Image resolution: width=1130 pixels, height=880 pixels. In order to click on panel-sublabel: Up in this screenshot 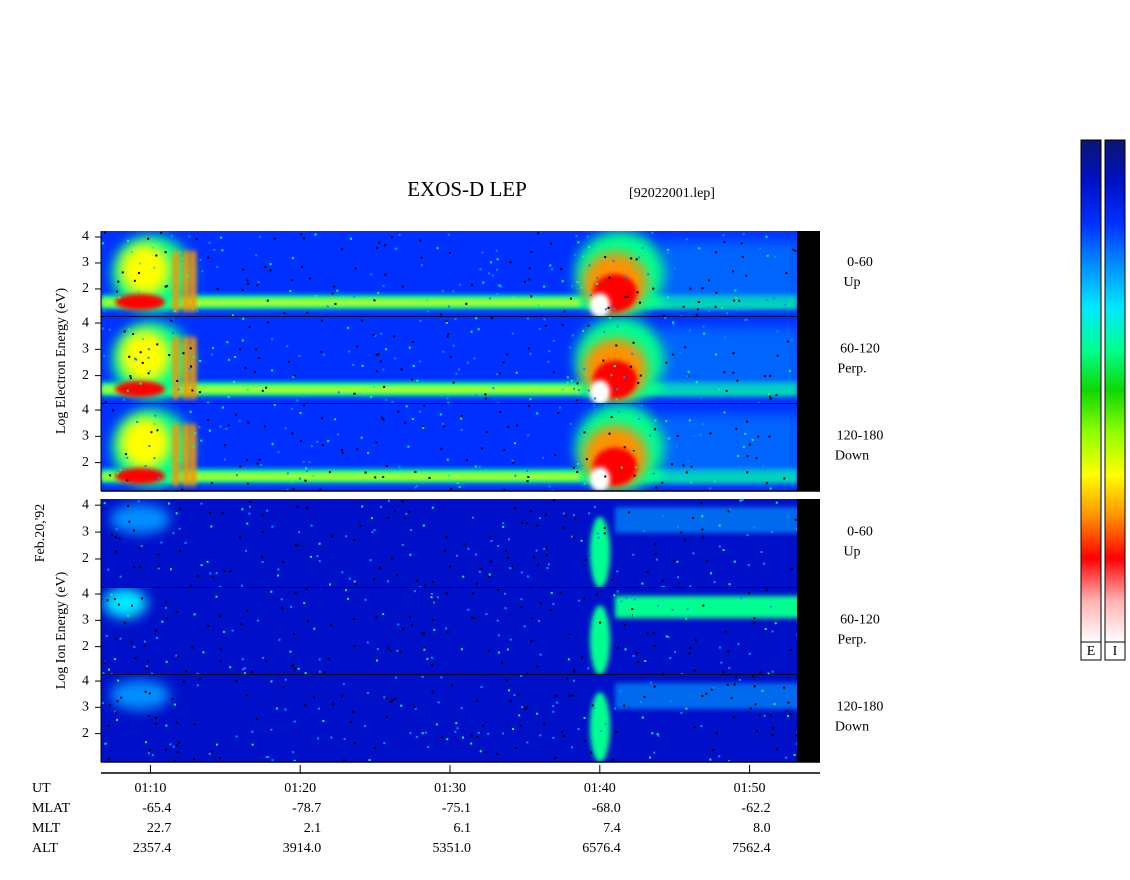, I will do `click(851, 552)`.